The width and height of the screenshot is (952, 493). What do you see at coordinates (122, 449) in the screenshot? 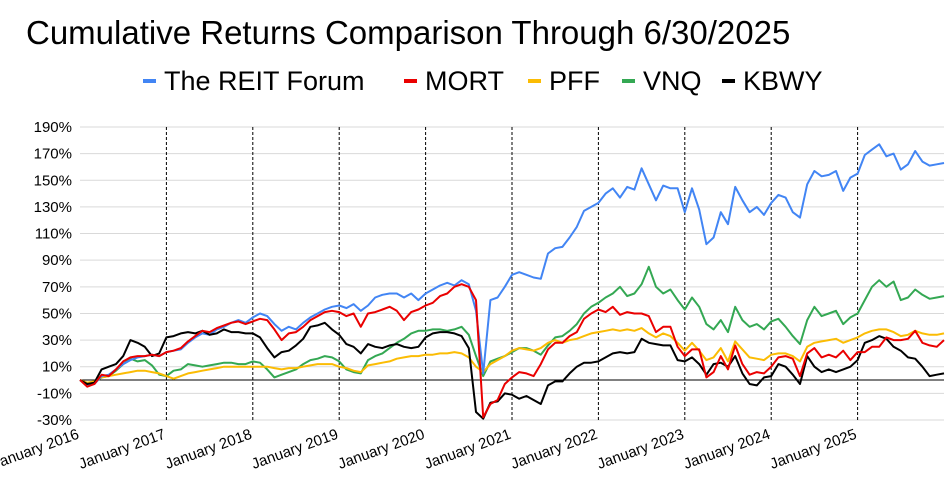
I see `x-tick-label: January 2017` at bounding box center [122, 449].